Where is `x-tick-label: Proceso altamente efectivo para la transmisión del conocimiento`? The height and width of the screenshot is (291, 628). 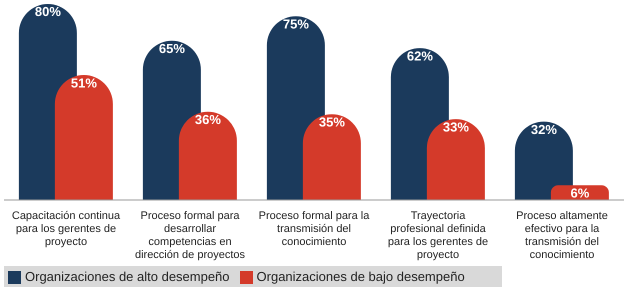 x-tick-label: Proceso altamente efectivo para la transmisión del conocimiento is located at coordinates (562, 235).